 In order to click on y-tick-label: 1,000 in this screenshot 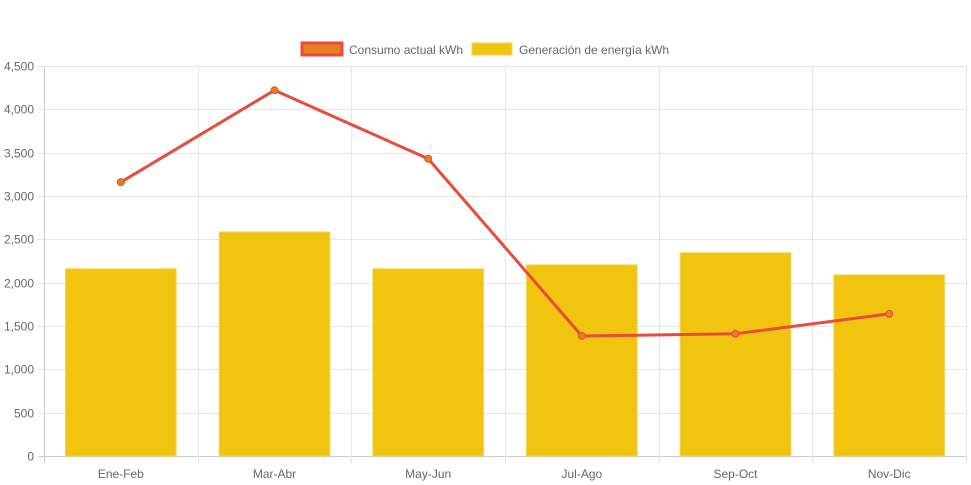, I will do `click(19, 370)`.